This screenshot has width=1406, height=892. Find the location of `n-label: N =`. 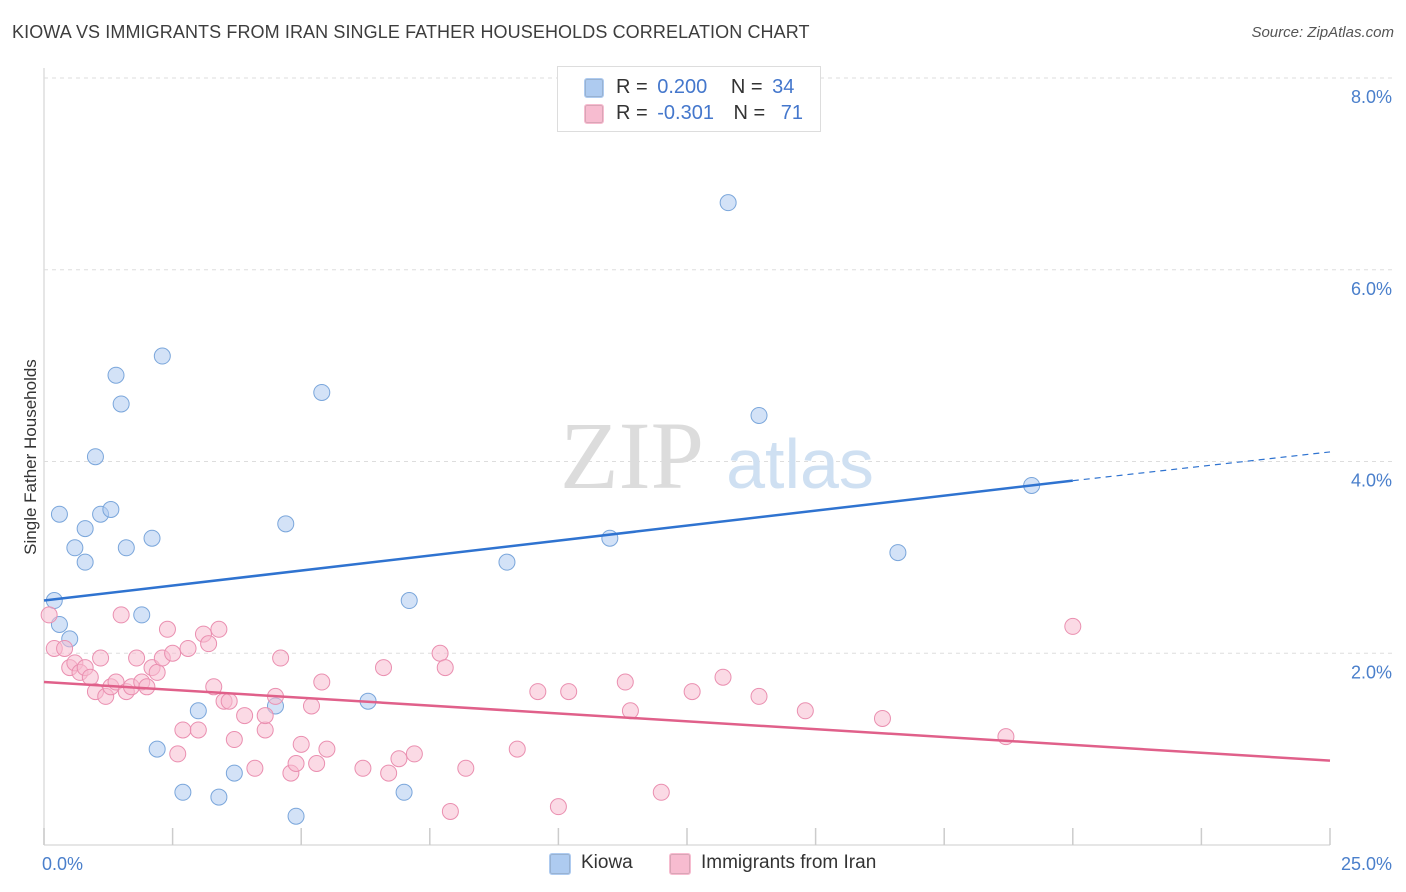

n-label: N = is located at coordinates (749, 113).